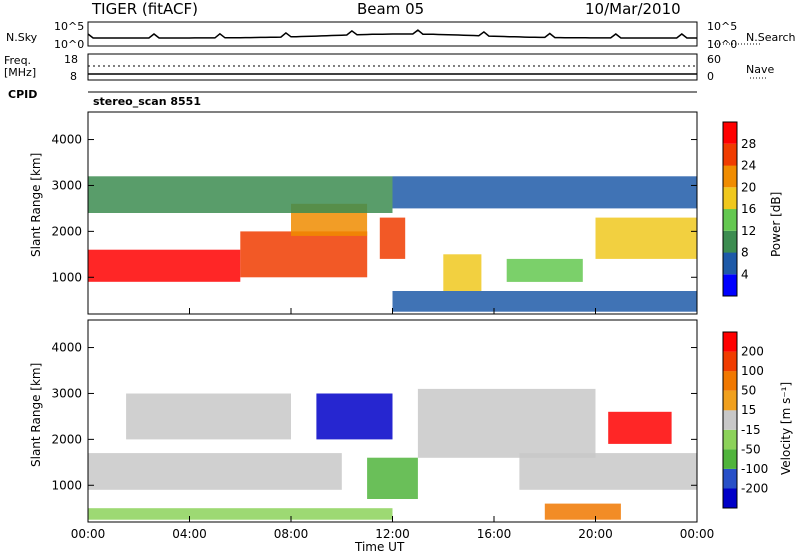 This screenshot has height=554, width=800. I want to click on xtick-label-1: 04:00, so click(189, 534).